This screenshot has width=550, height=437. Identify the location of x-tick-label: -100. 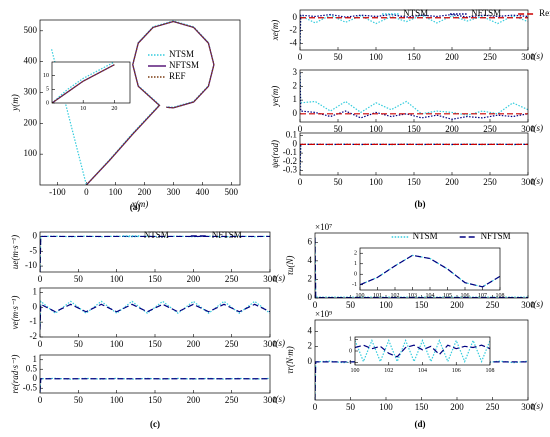
(57, 192).